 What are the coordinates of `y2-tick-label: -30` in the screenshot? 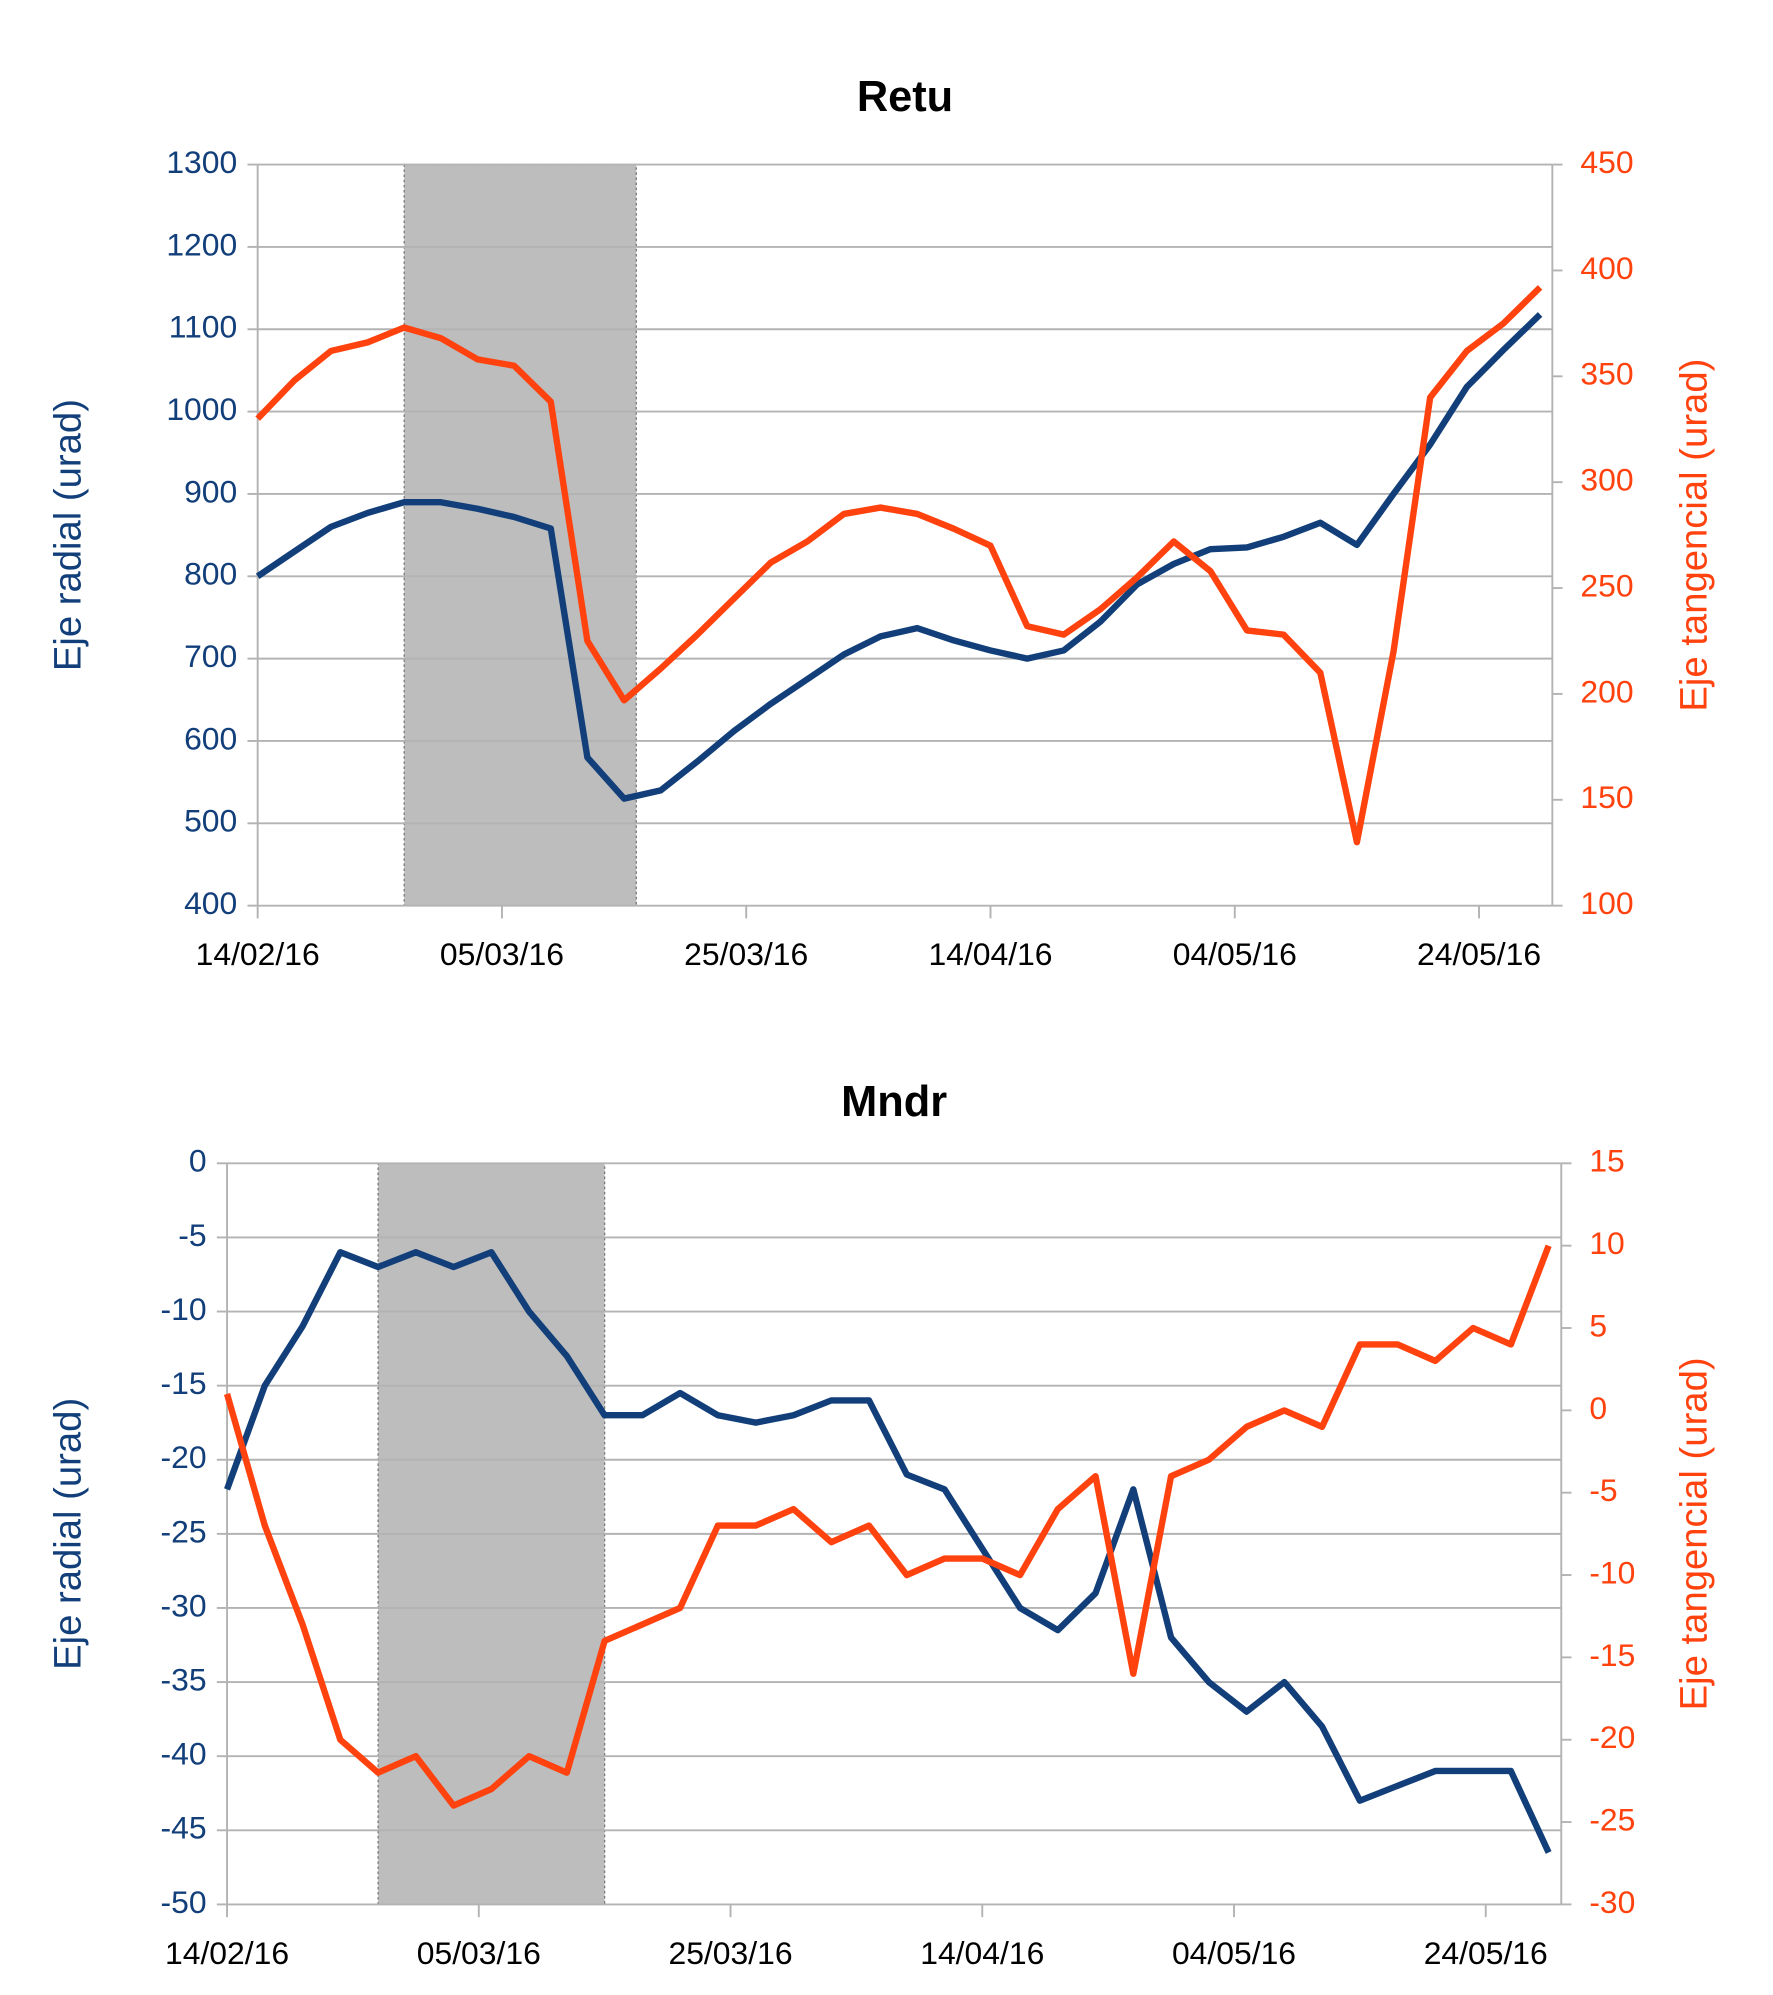 It's located at (1612, 1902).